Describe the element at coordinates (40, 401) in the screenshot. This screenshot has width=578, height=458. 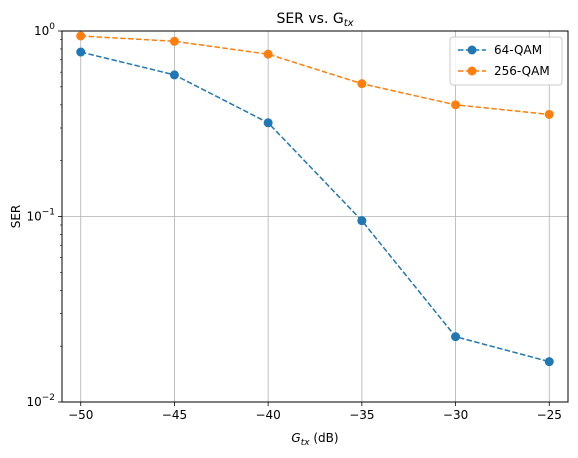
I see `y-tick-label: 10⁻²` at that location.